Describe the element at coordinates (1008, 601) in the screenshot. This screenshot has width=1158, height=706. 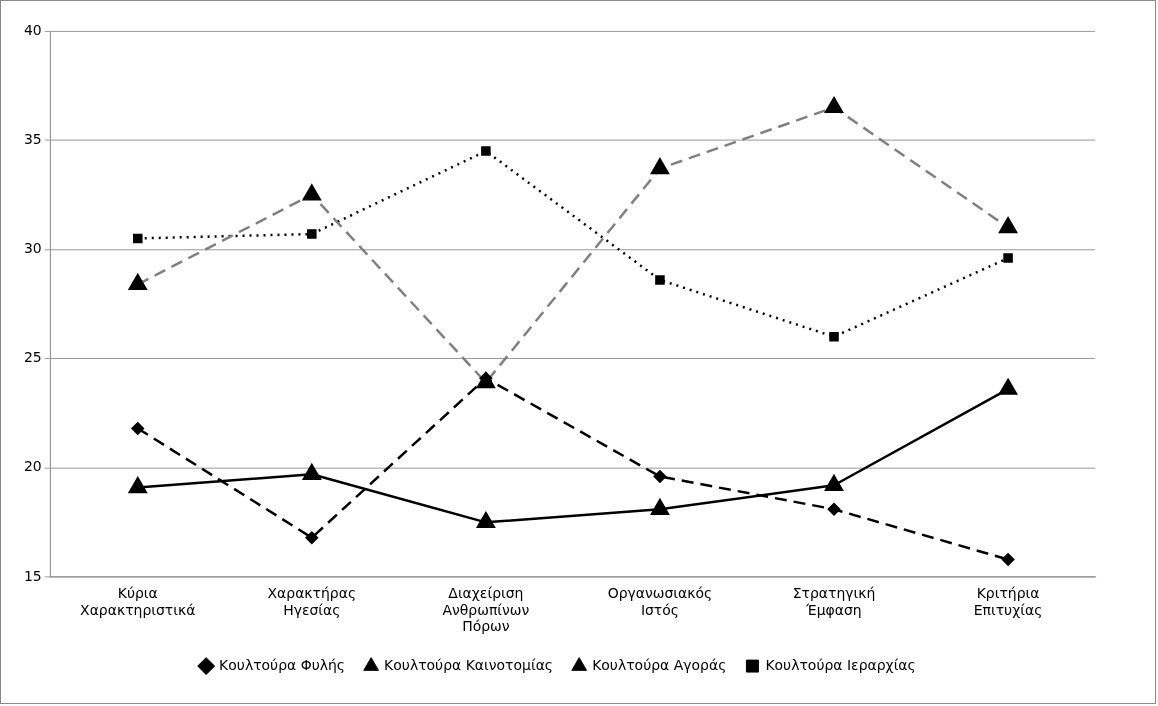
I see `x-tick-label: Κριτήρια Επιτυχίας` at that location.